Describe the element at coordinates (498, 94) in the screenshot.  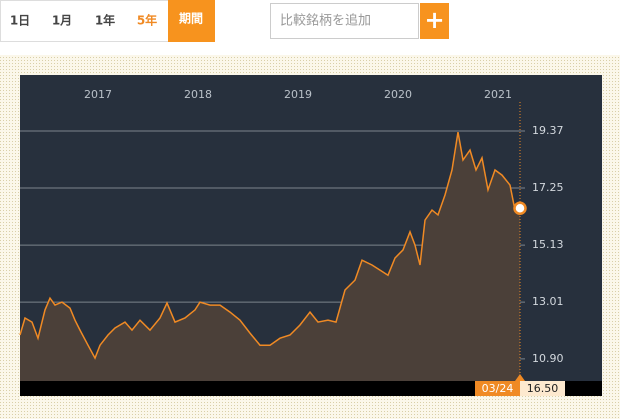
I see `x-tick-label: 2021` at that location.